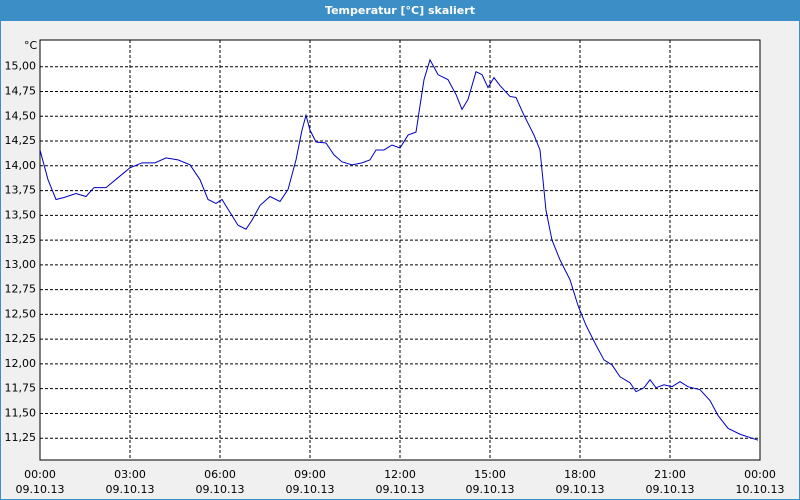  I want to click on chart-title: Temperatur [°C] skaliert, so click(400, 10).